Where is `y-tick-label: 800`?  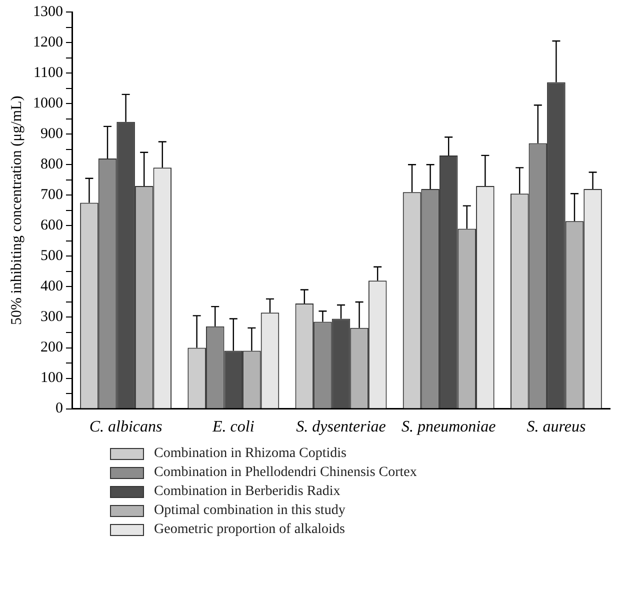 y-tick-label: 800 is located at coordinates (51, 164).